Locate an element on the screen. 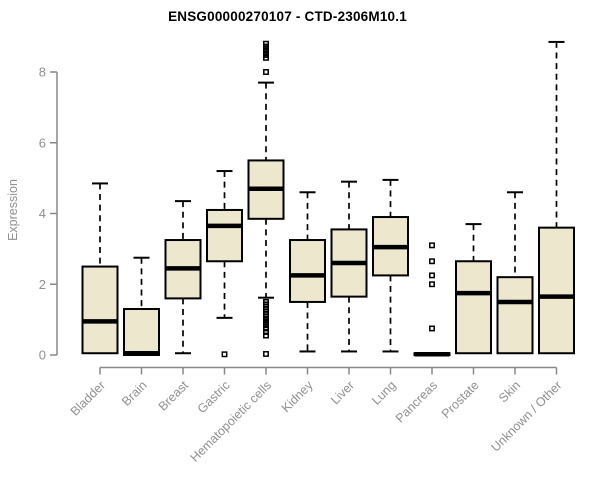  boxplot-brain is located at coordinates (141, 306).